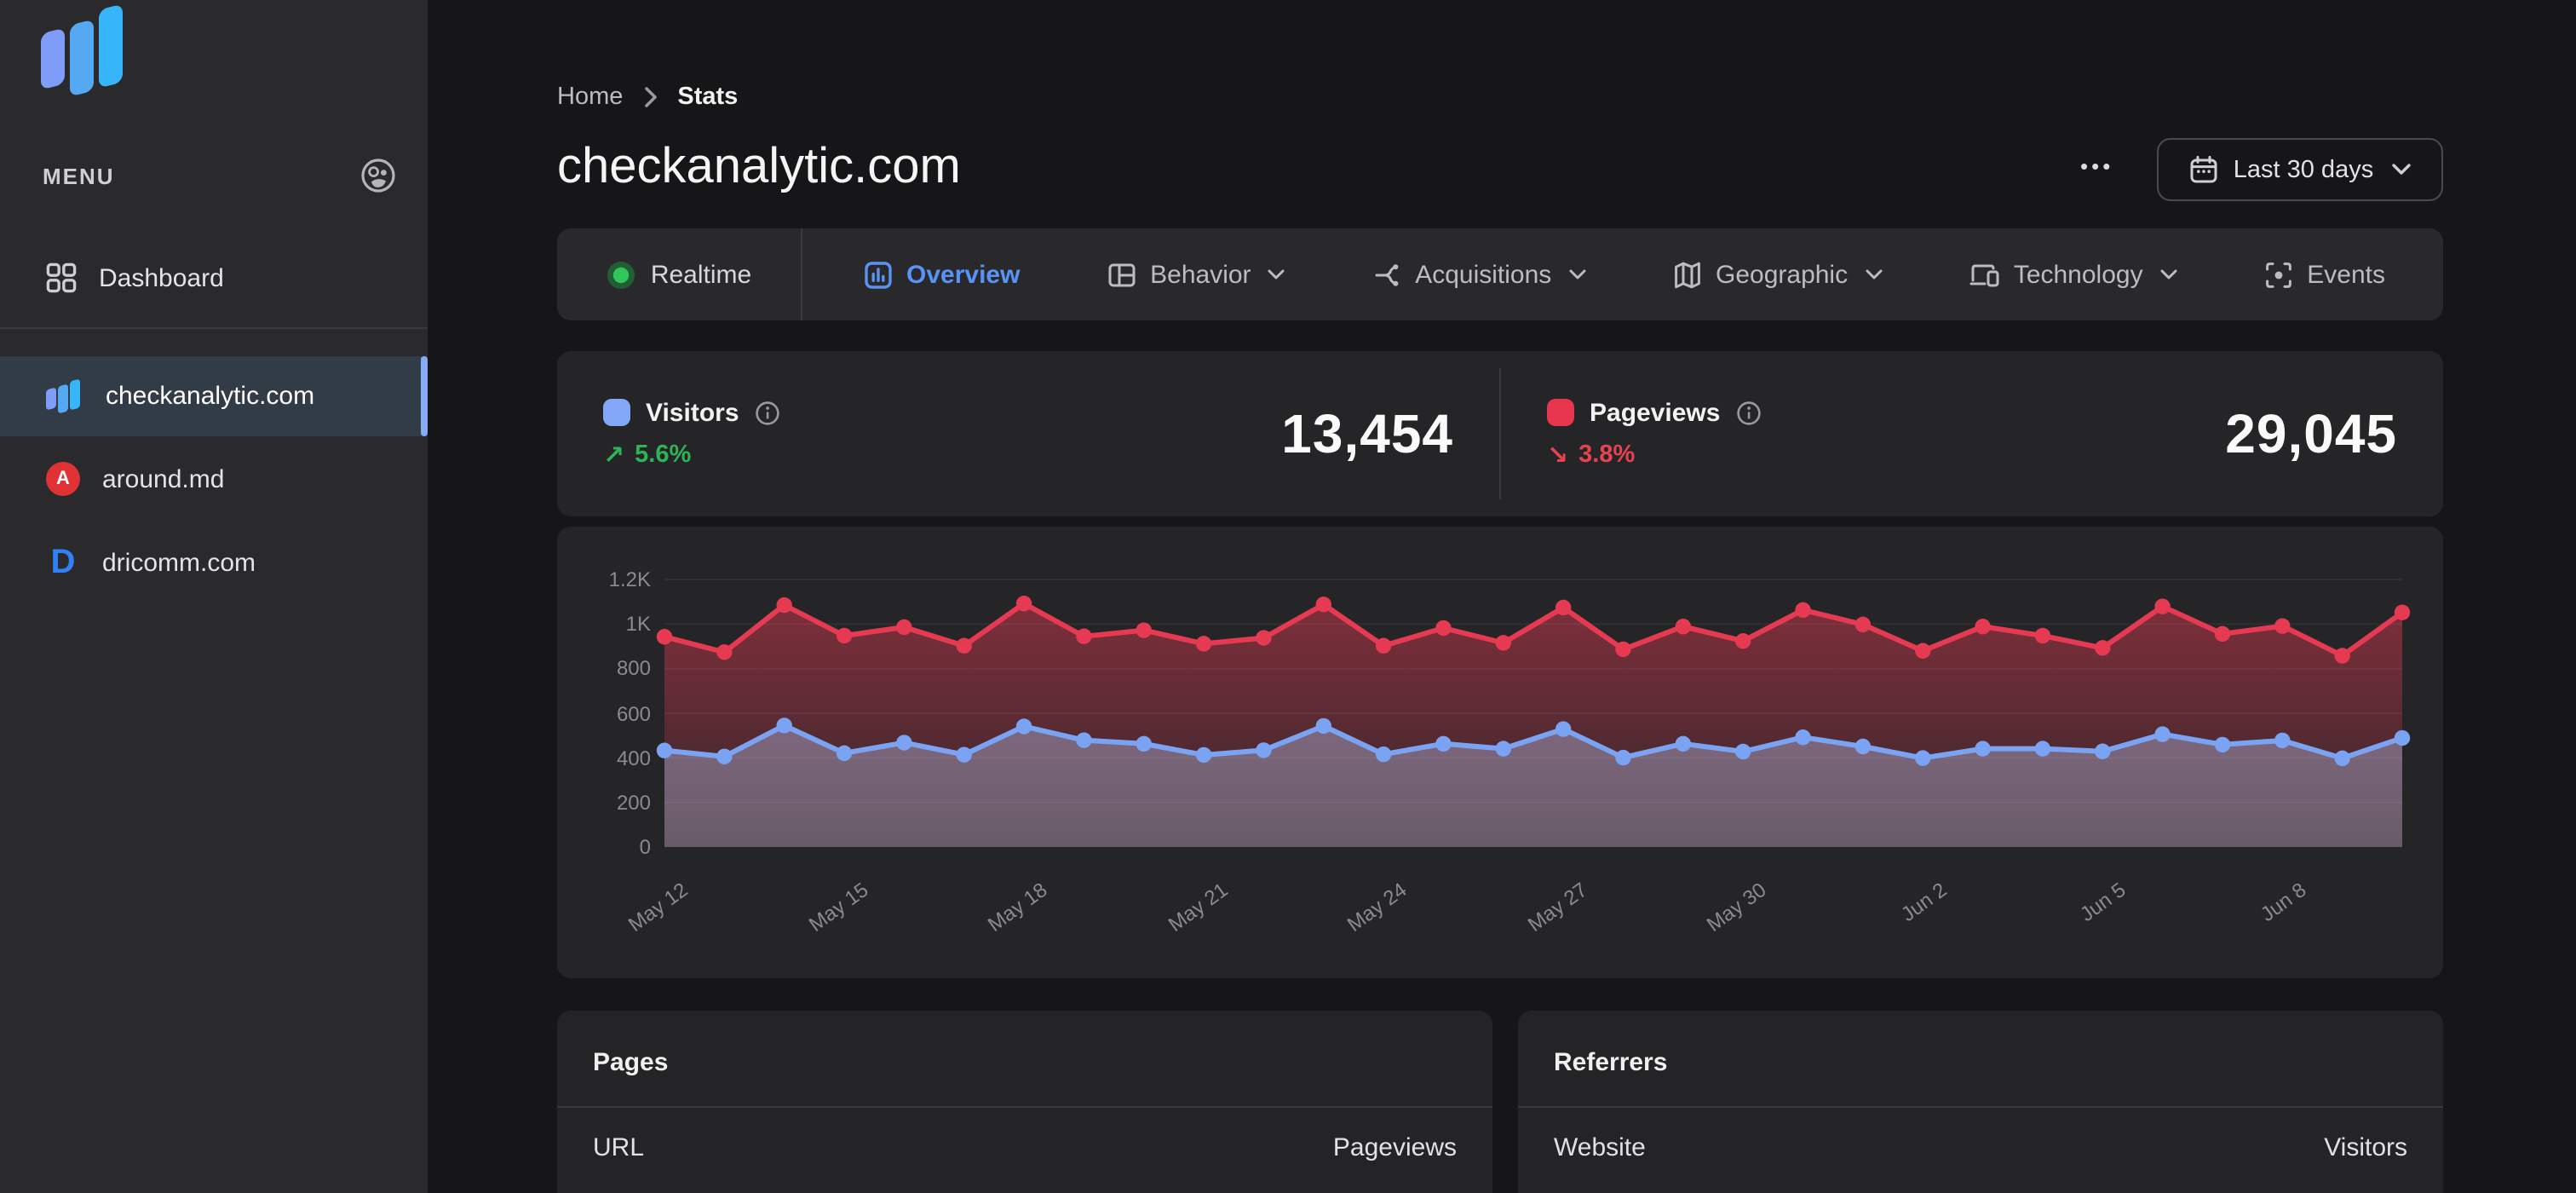 The width and height of the screenshot is (2576, 1193). I want to click on sidebar-item-label: Dashboard, so click(162, 277).